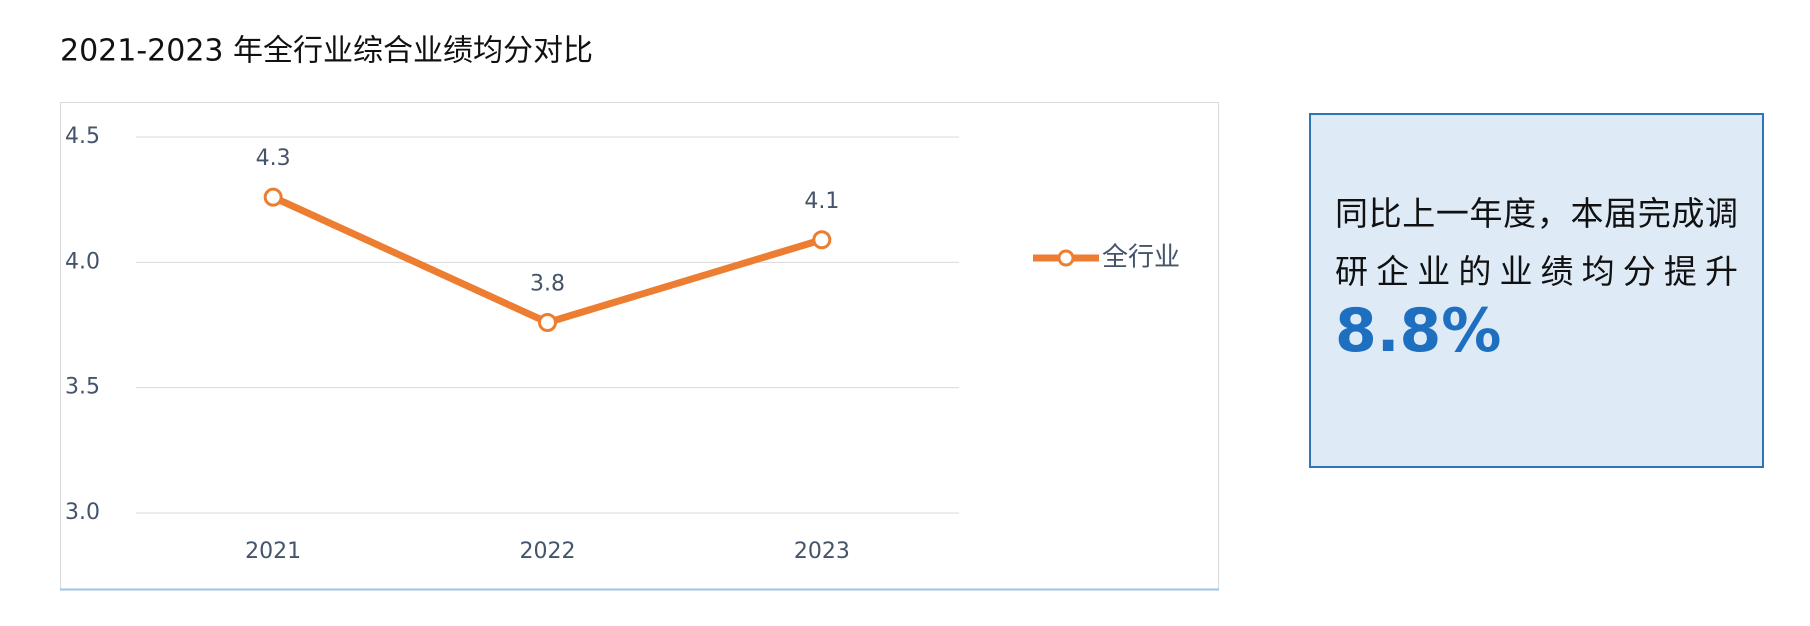  Describe the element at coordinates (273, 158) in the screenshot. I see `data-label: 4.3` at that location.